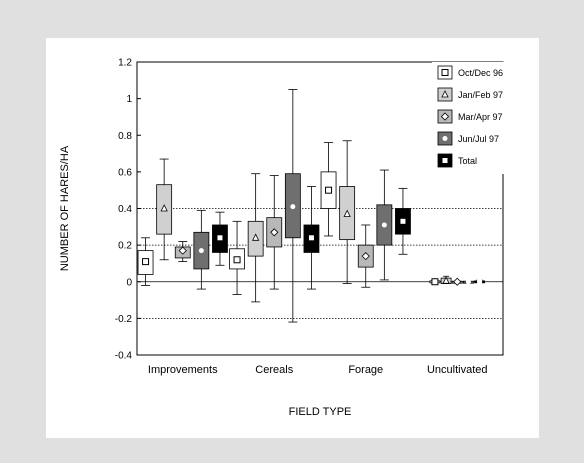  I want to click on box-oct-dec-96-forage, so click(328, 189).